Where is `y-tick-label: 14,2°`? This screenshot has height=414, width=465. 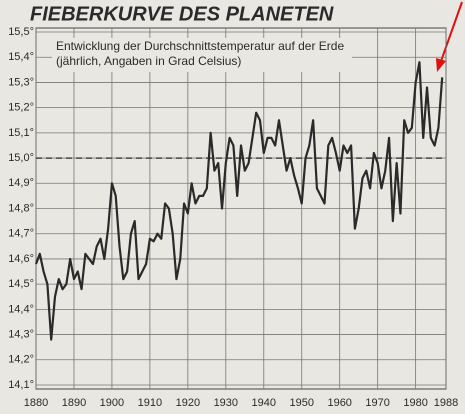
y-tick-label: 14,2° is located at coordinates (21, 360).